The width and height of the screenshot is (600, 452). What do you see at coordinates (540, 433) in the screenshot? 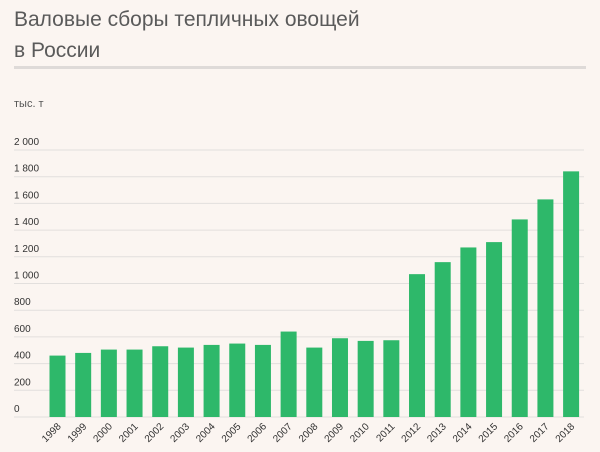
I see `x-tick-label: 2017` at bounding box center [540, 433].